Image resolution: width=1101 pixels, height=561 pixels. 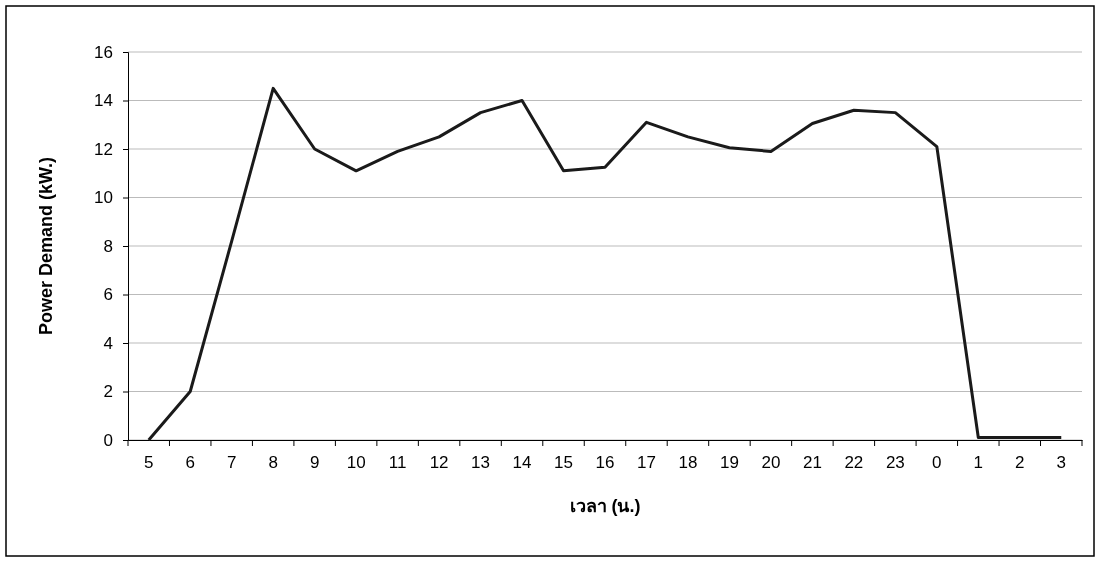 I want to click on x-tick-label: 23, so click(x=895, y=463).